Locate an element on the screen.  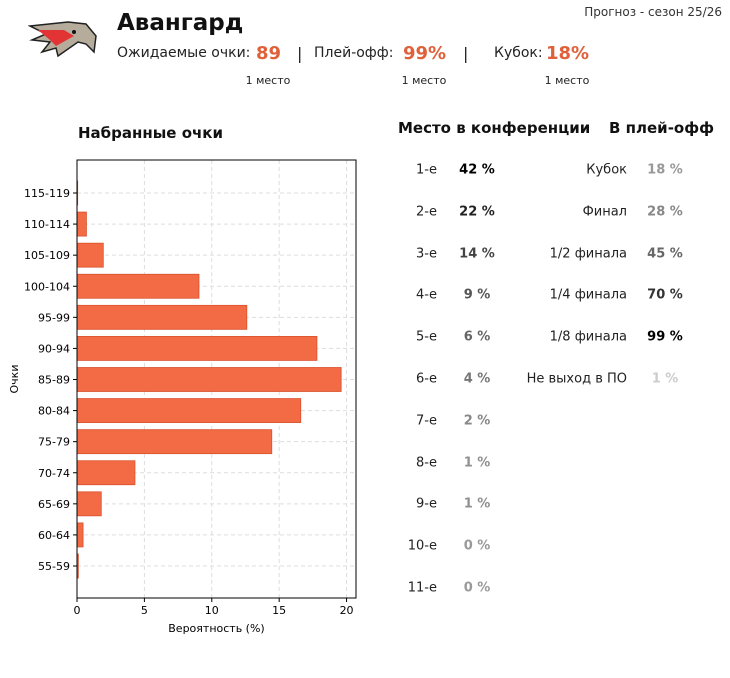
playoff-stage-label: 1/4 финала is located at coordinates (588, 295).